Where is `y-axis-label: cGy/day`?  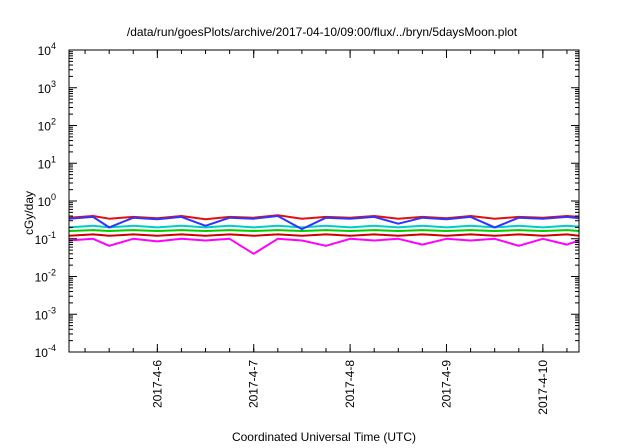
y-axis-label: cGy/day is located at coordinates (29, 213).